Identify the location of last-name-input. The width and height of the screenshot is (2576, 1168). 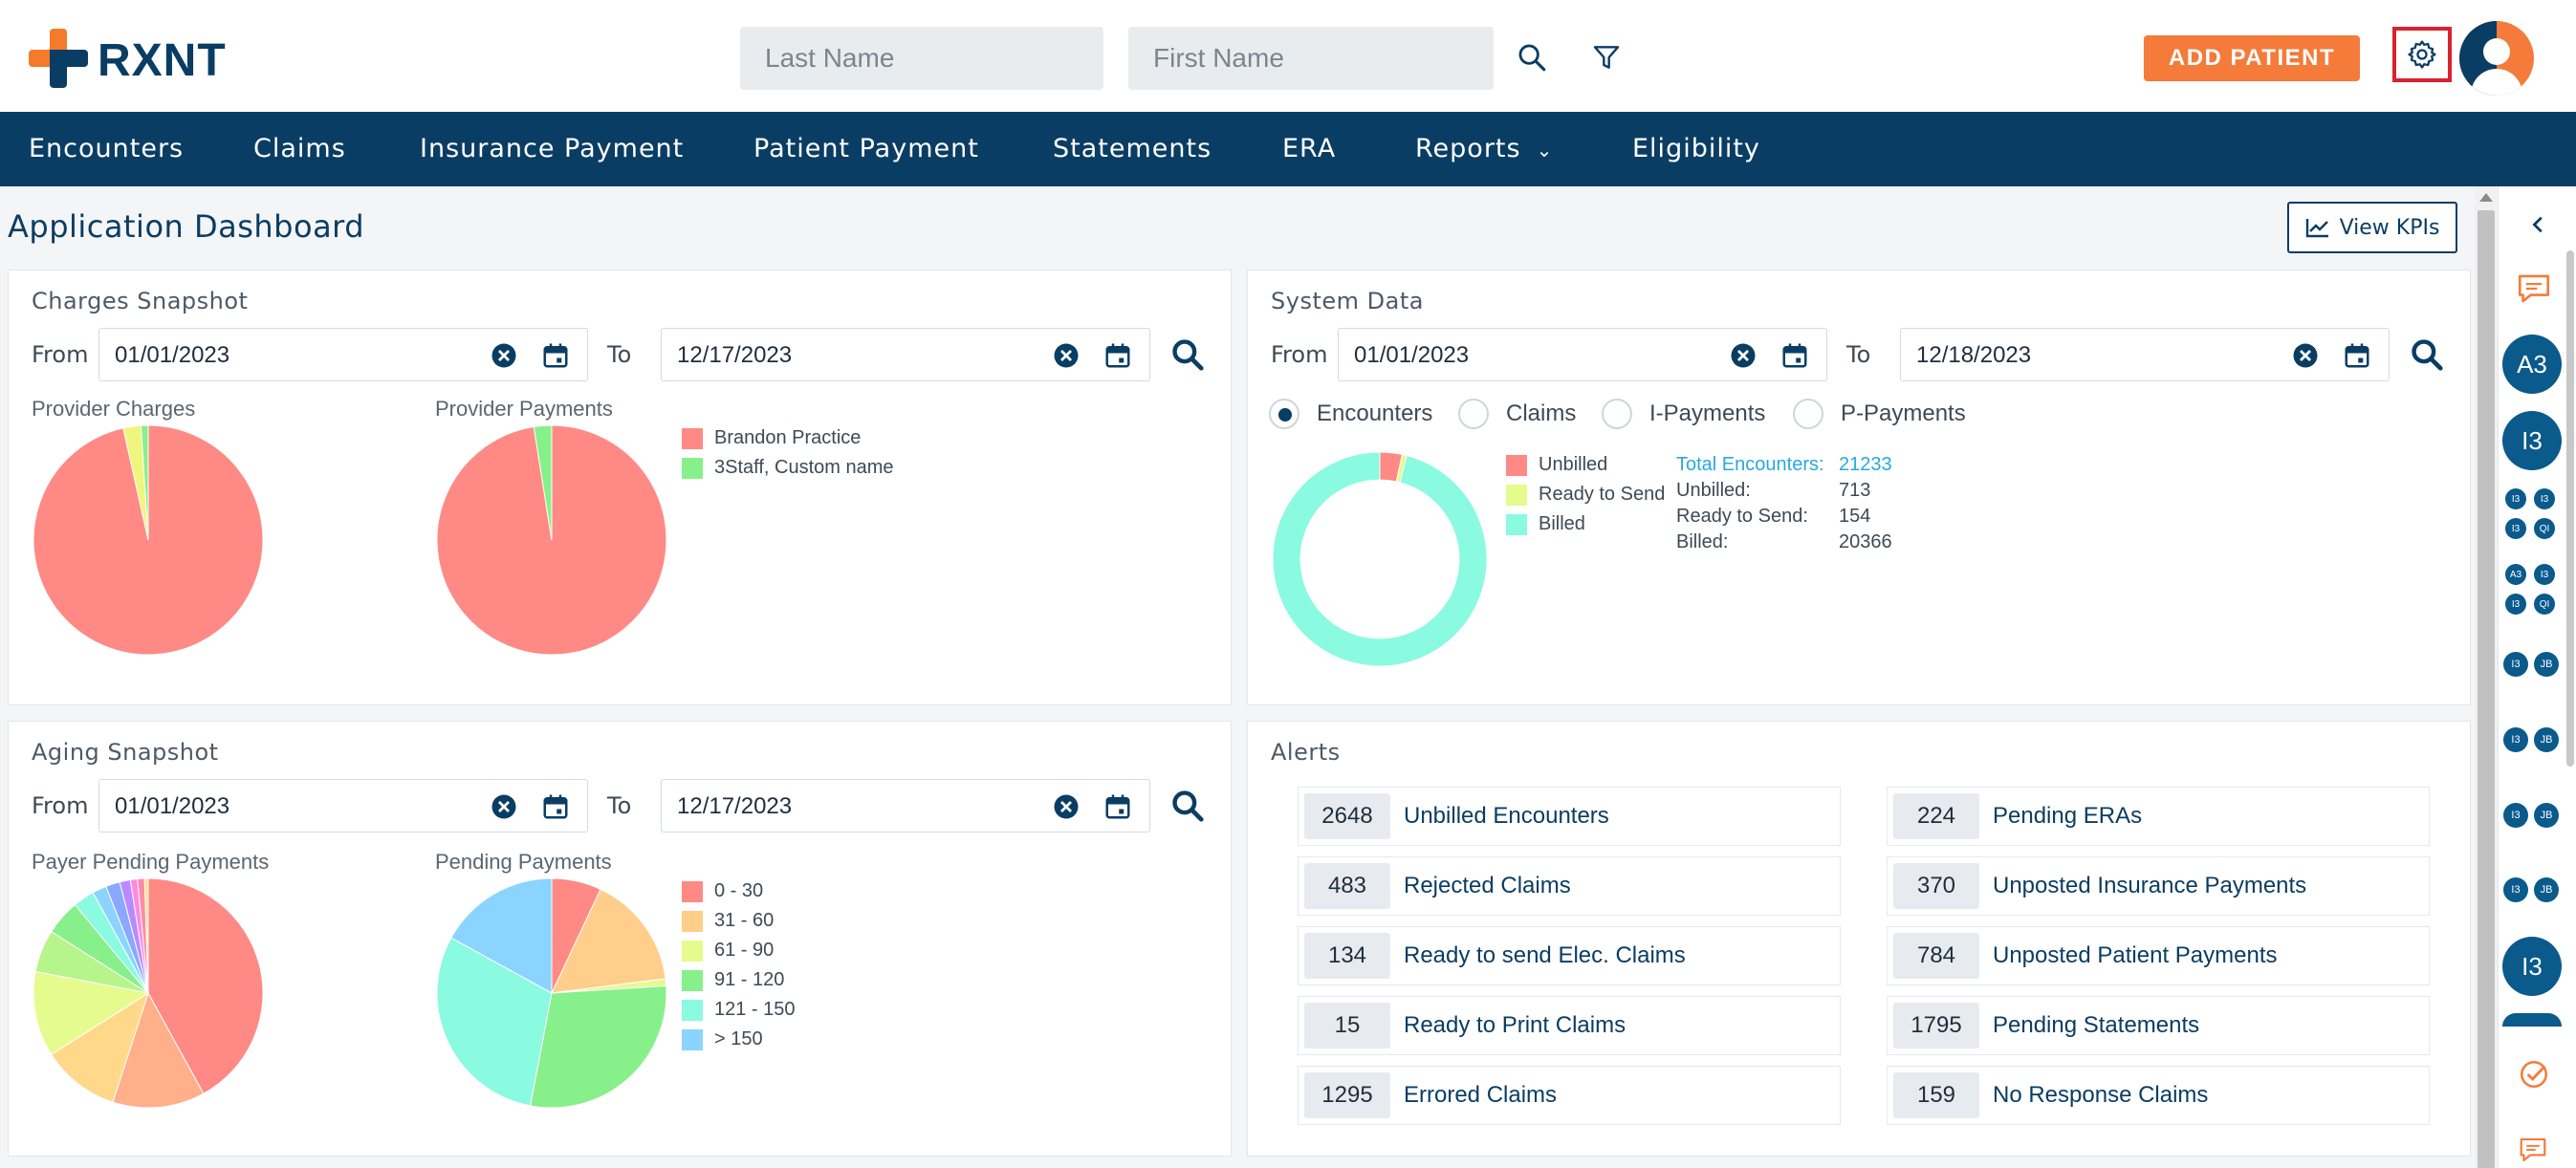
(921, 58).